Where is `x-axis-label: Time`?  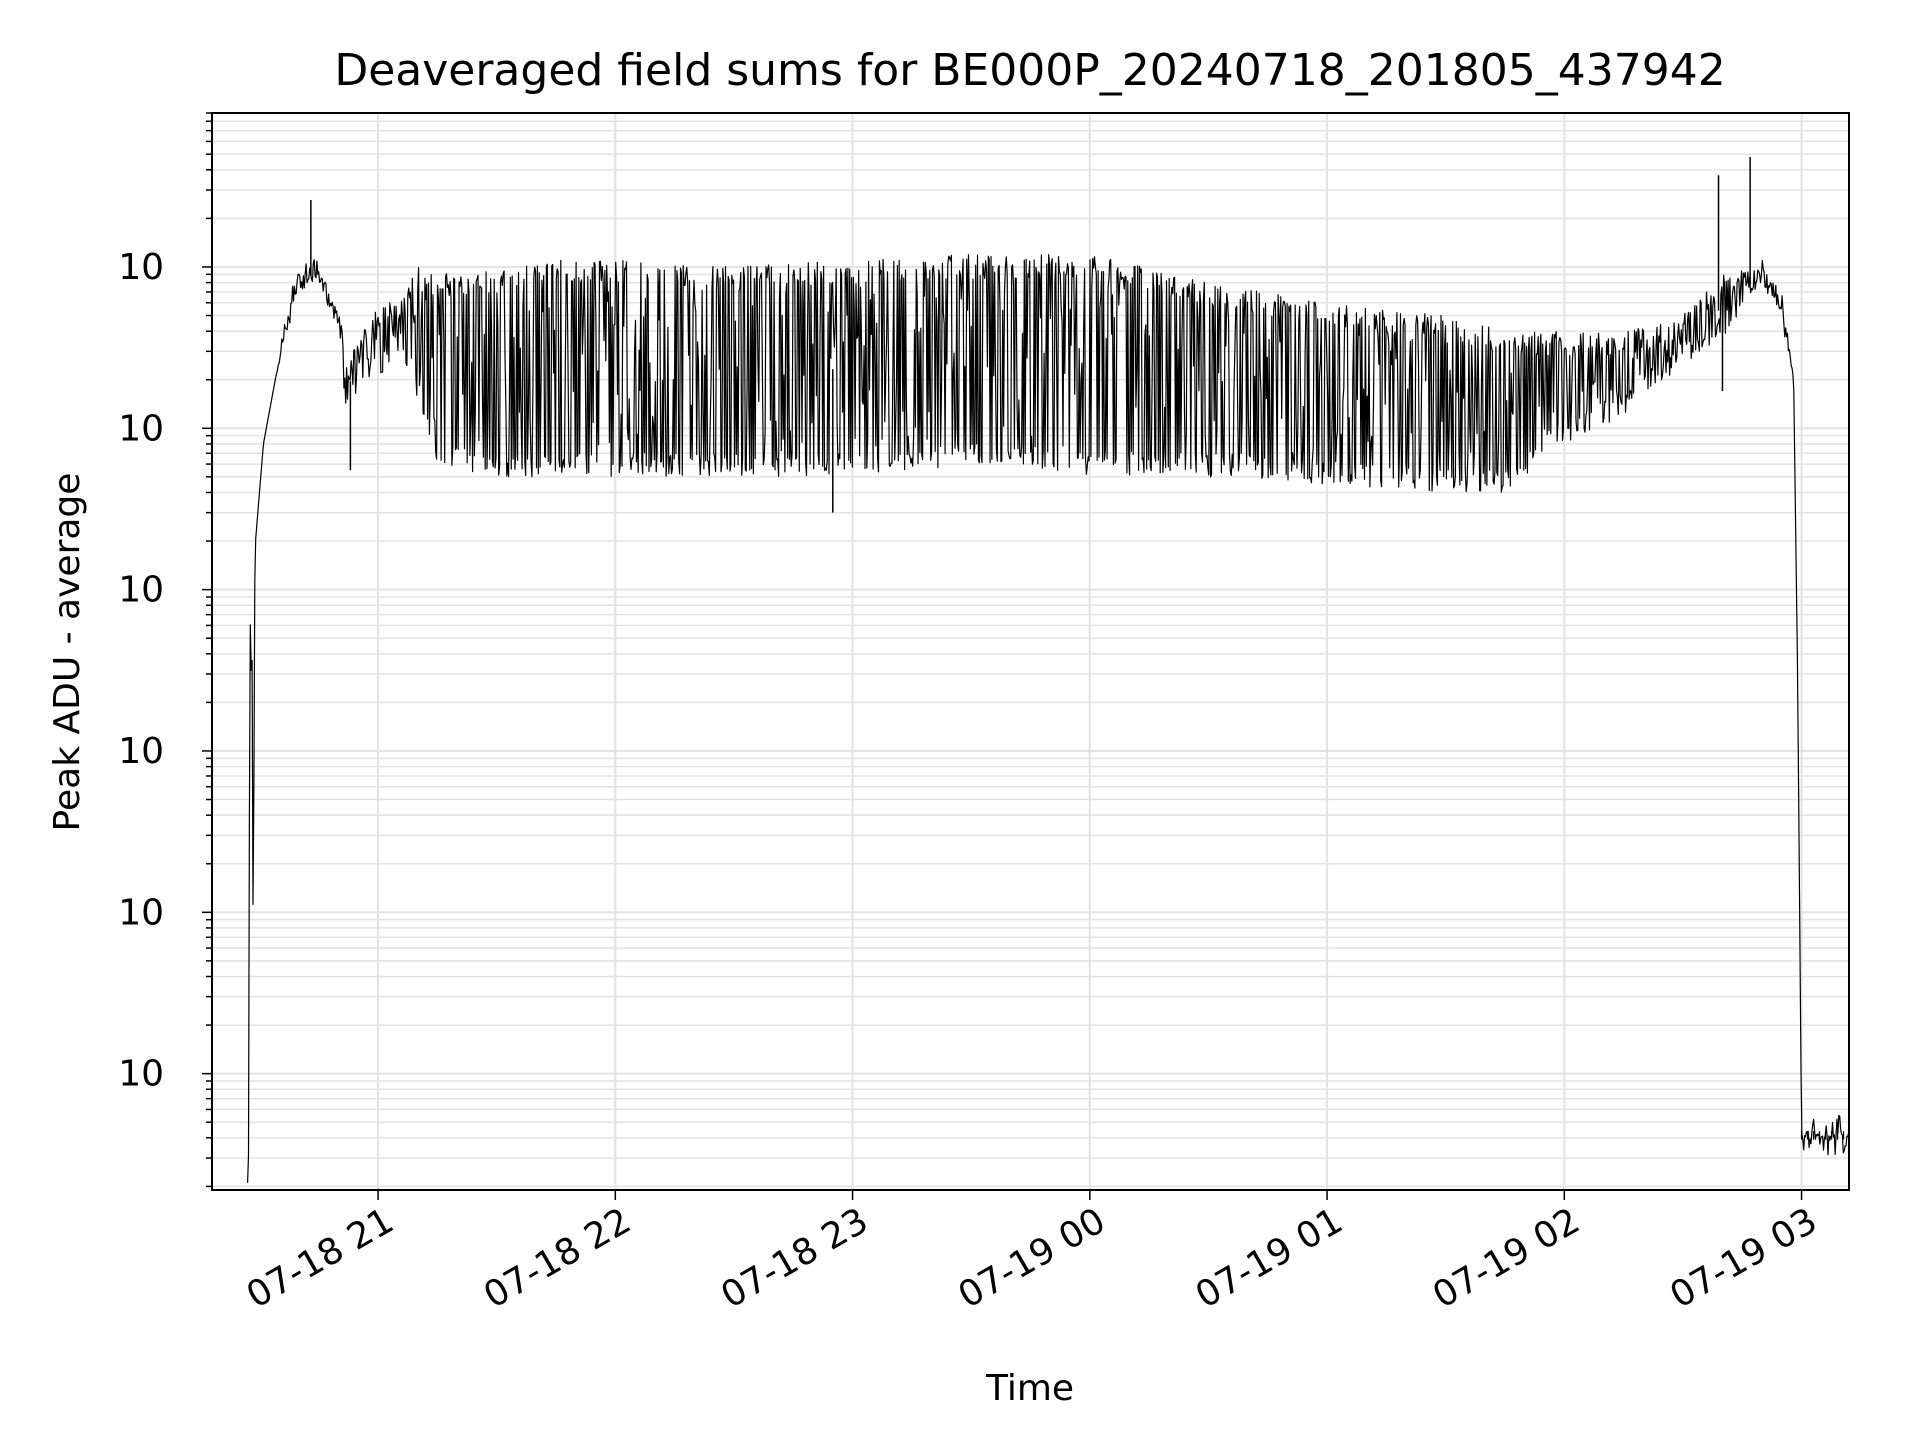
x-axis-label: Time is located at coordinates (1029, 1388).